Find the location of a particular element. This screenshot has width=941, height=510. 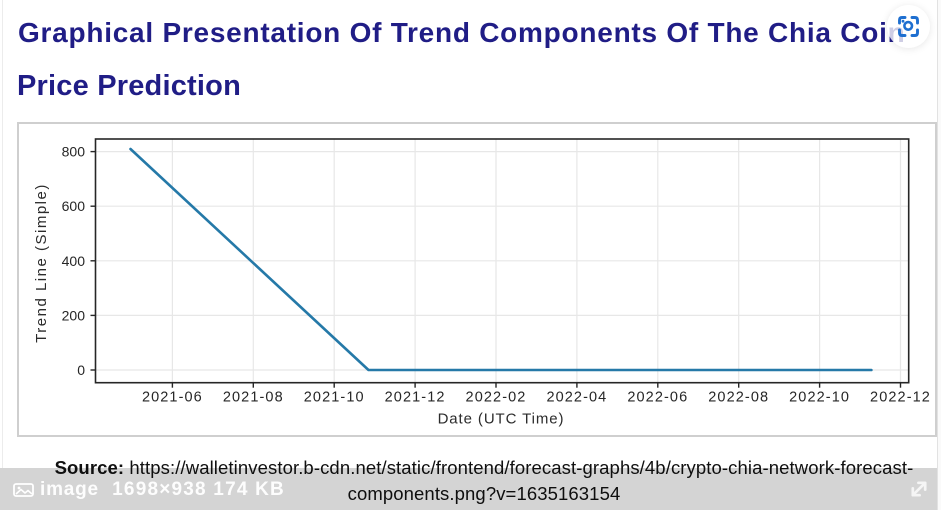

svg-text: 200 is located at coordinates (74, 315).